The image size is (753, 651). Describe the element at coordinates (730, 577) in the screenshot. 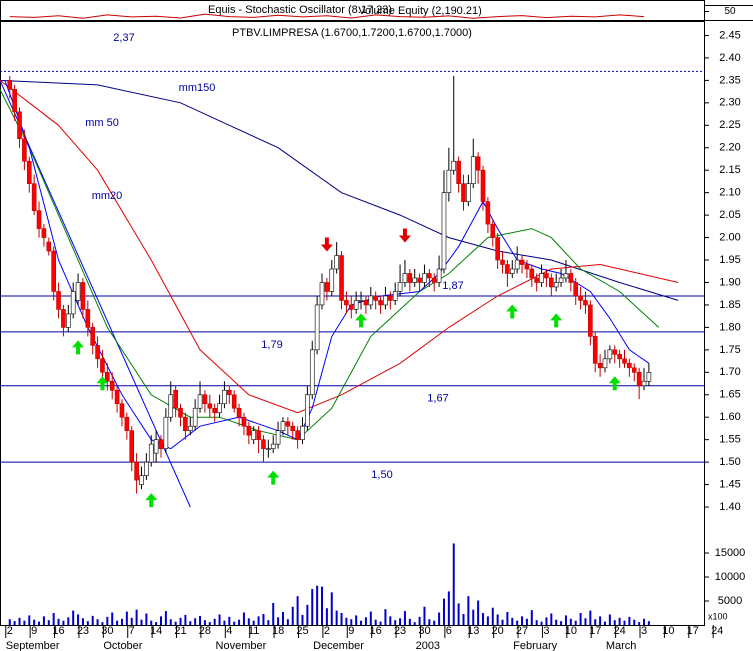

I see `y-tick-label: 10000` at that location.